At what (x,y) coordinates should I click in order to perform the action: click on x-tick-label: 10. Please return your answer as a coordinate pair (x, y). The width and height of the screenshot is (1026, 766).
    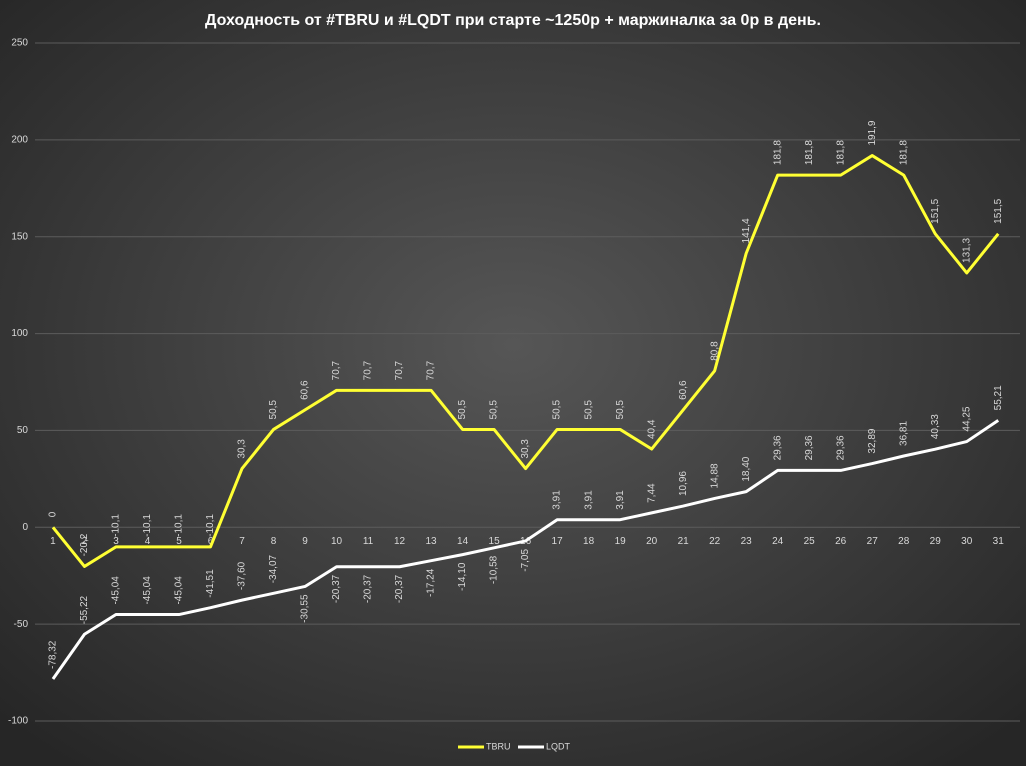
    Looking at the image, I should click on (337, 541).